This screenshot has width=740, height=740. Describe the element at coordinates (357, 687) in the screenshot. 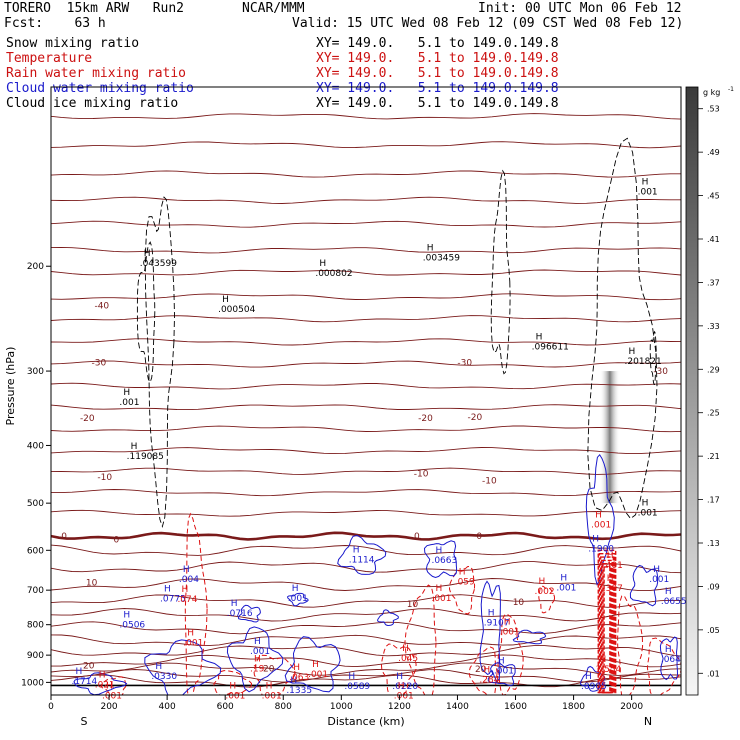

I see `maximum-value-label: .0589` at that location.